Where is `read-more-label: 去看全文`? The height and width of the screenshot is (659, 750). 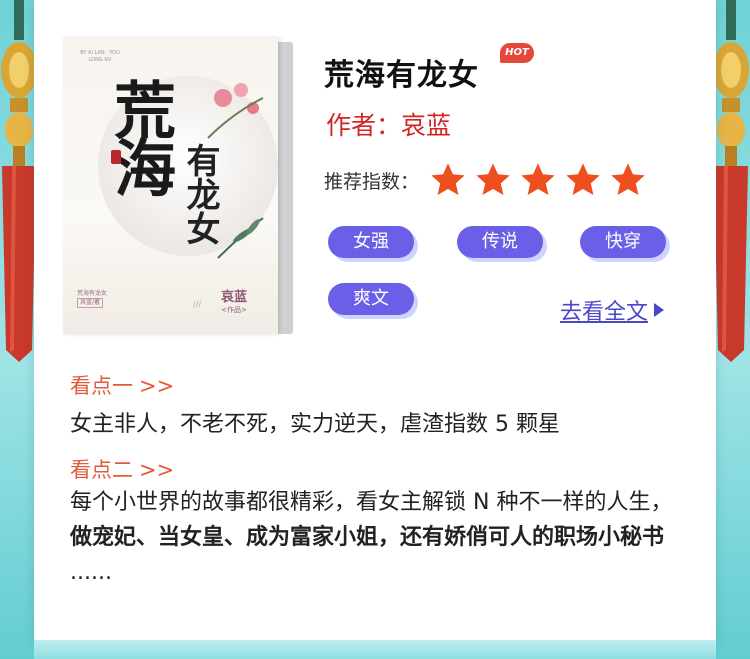 read-more-label: 去看全文 is located at coordinates (604, 312).